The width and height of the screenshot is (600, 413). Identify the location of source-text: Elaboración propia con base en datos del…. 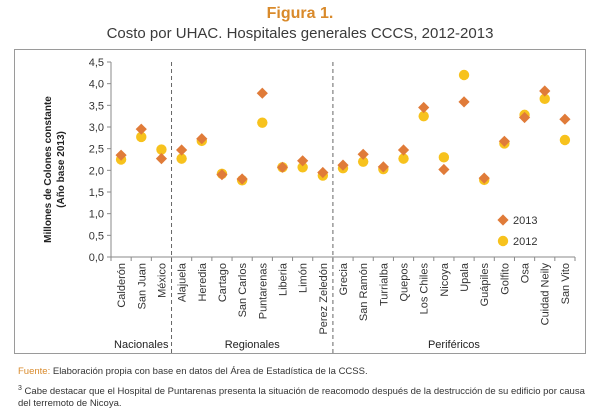
(210, 371).